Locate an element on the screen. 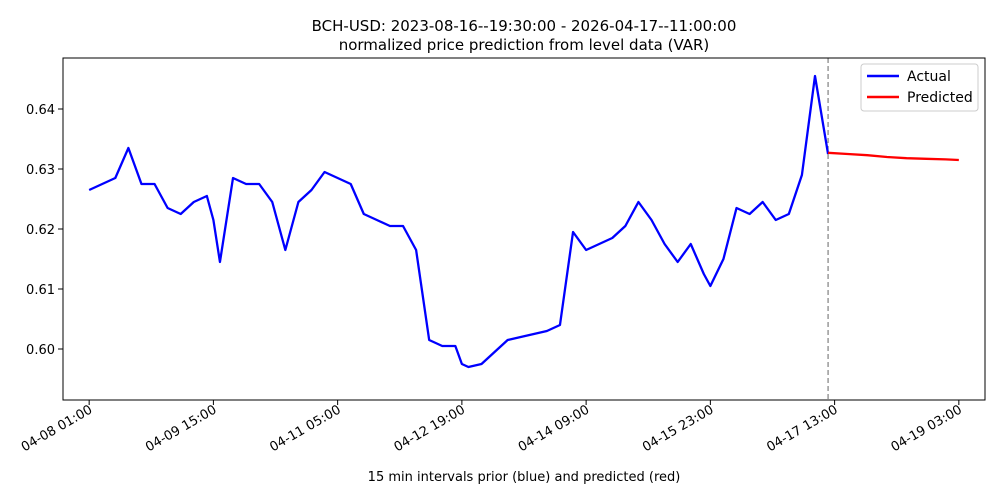  x-tick-label: 04-09 15:00 is located at coordinates (181, 428).